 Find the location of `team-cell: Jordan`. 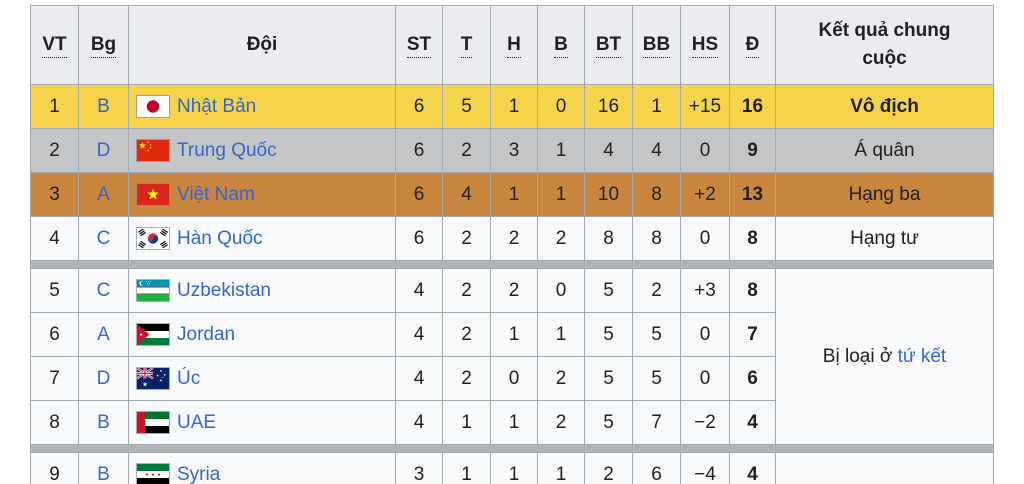

team-cell: Jordan is located at coordinates (262, 334).